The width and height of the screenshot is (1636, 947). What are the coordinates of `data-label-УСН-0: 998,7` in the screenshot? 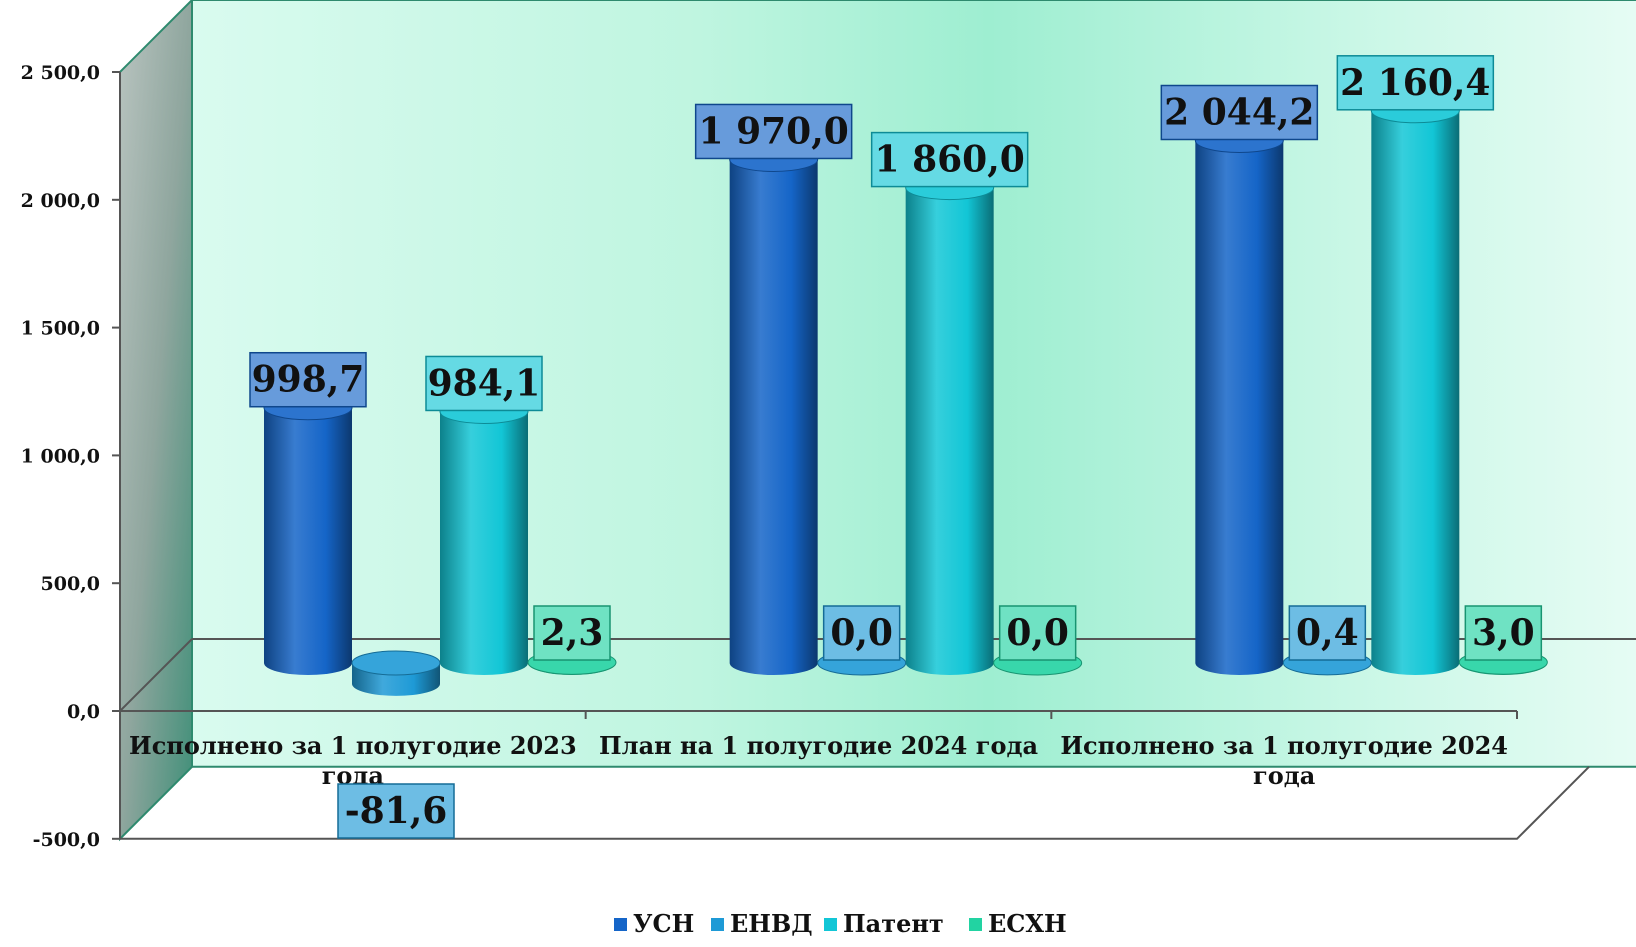 It's located at (308, 379).